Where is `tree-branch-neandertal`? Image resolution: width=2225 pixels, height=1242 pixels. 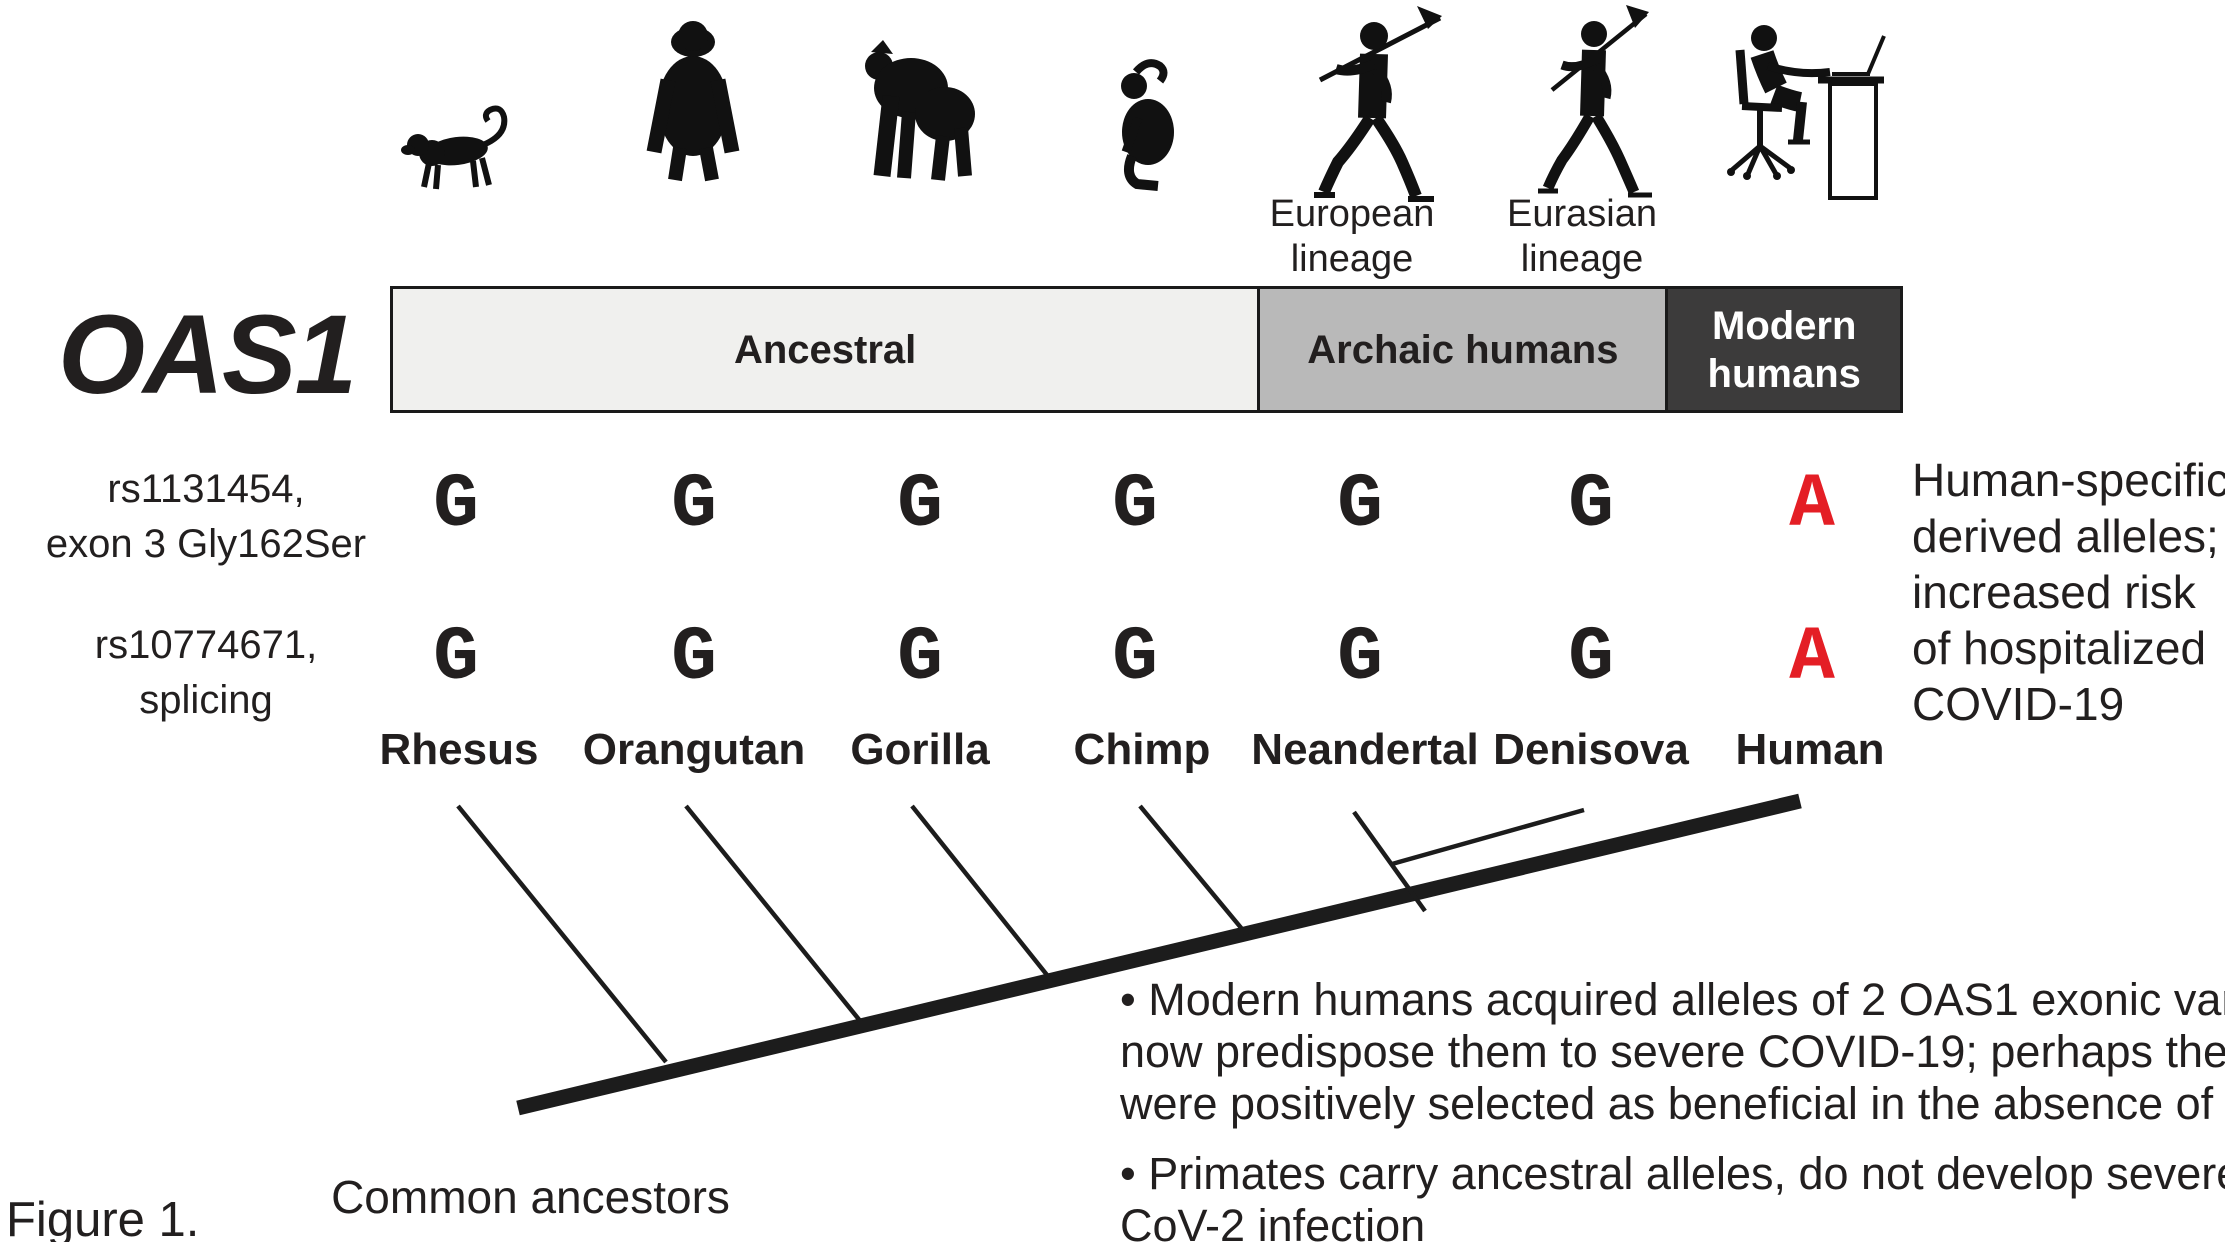
tree-branch-neandertal is located at coordinates (1389, 861).